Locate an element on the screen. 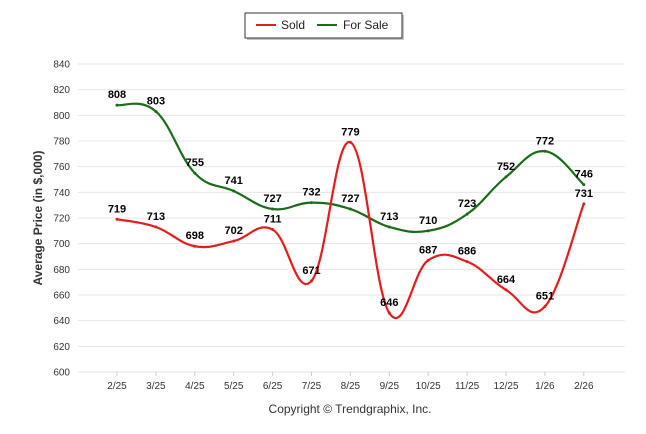  data-label-sold: 687 is located at coordinates (428, 250).